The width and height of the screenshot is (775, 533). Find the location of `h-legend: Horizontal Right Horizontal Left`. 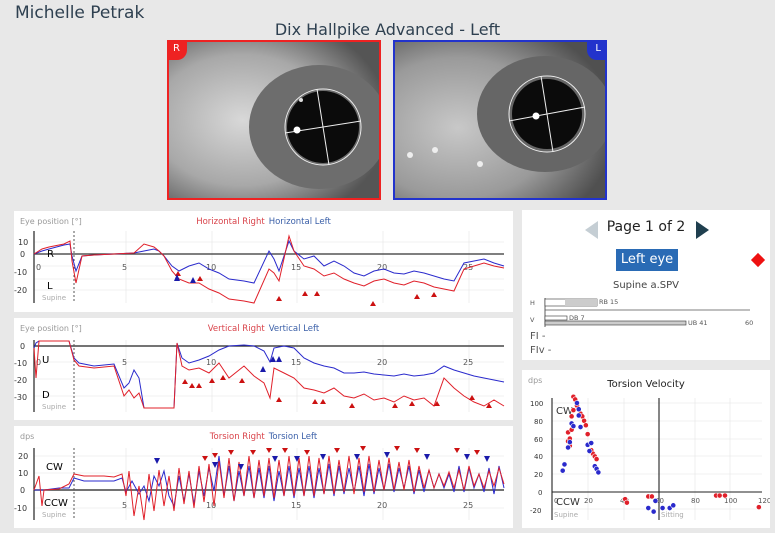

h-legend: Horizontal Right Horizontal Left is located at coordinates (263, 222).